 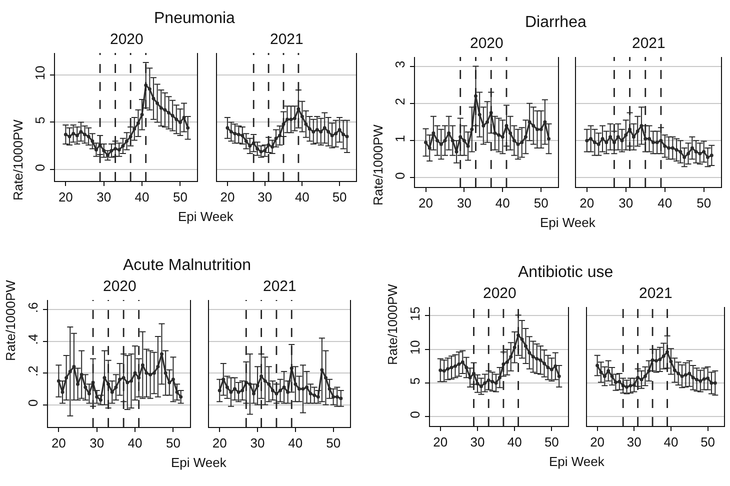 What do you see at coordinates (195, 18) in the screenshot?
I see `chart-title: Pneumonia` at bounding box center [195, 18].